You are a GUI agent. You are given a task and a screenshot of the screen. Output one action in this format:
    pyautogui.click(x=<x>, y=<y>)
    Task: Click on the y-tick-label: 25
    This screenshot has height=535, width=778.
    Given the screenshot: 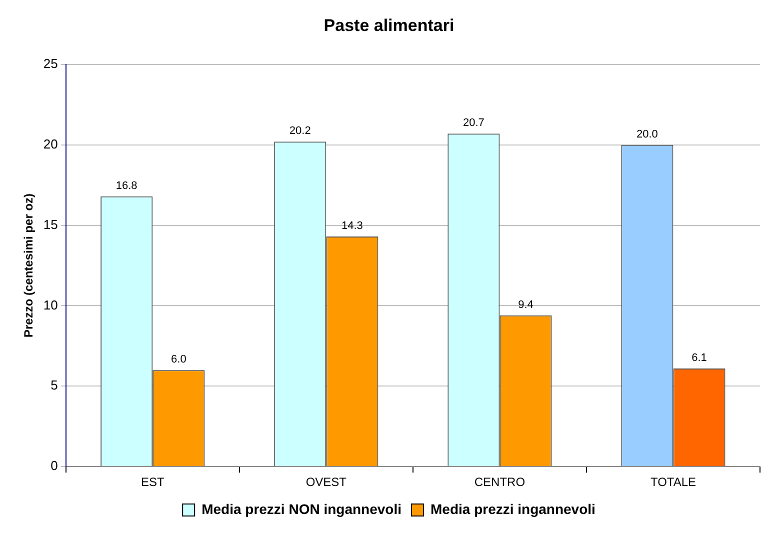 What is the action you would take?
    pyautogui.click(x=50, y=63)
    